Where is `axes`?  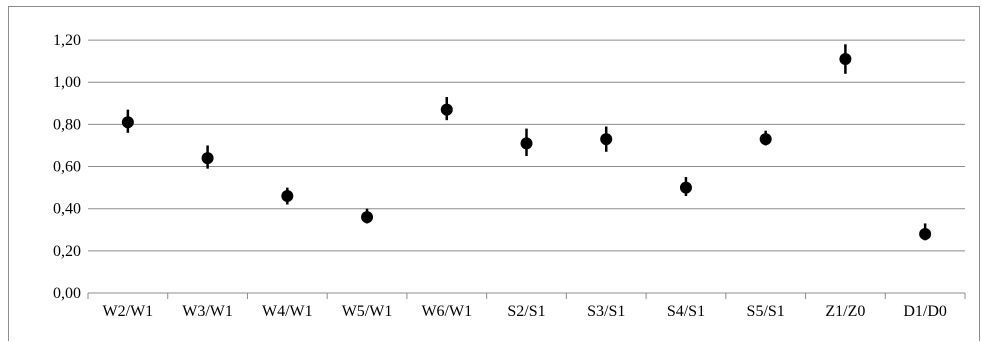 axes is located at coordinates (526, 295).